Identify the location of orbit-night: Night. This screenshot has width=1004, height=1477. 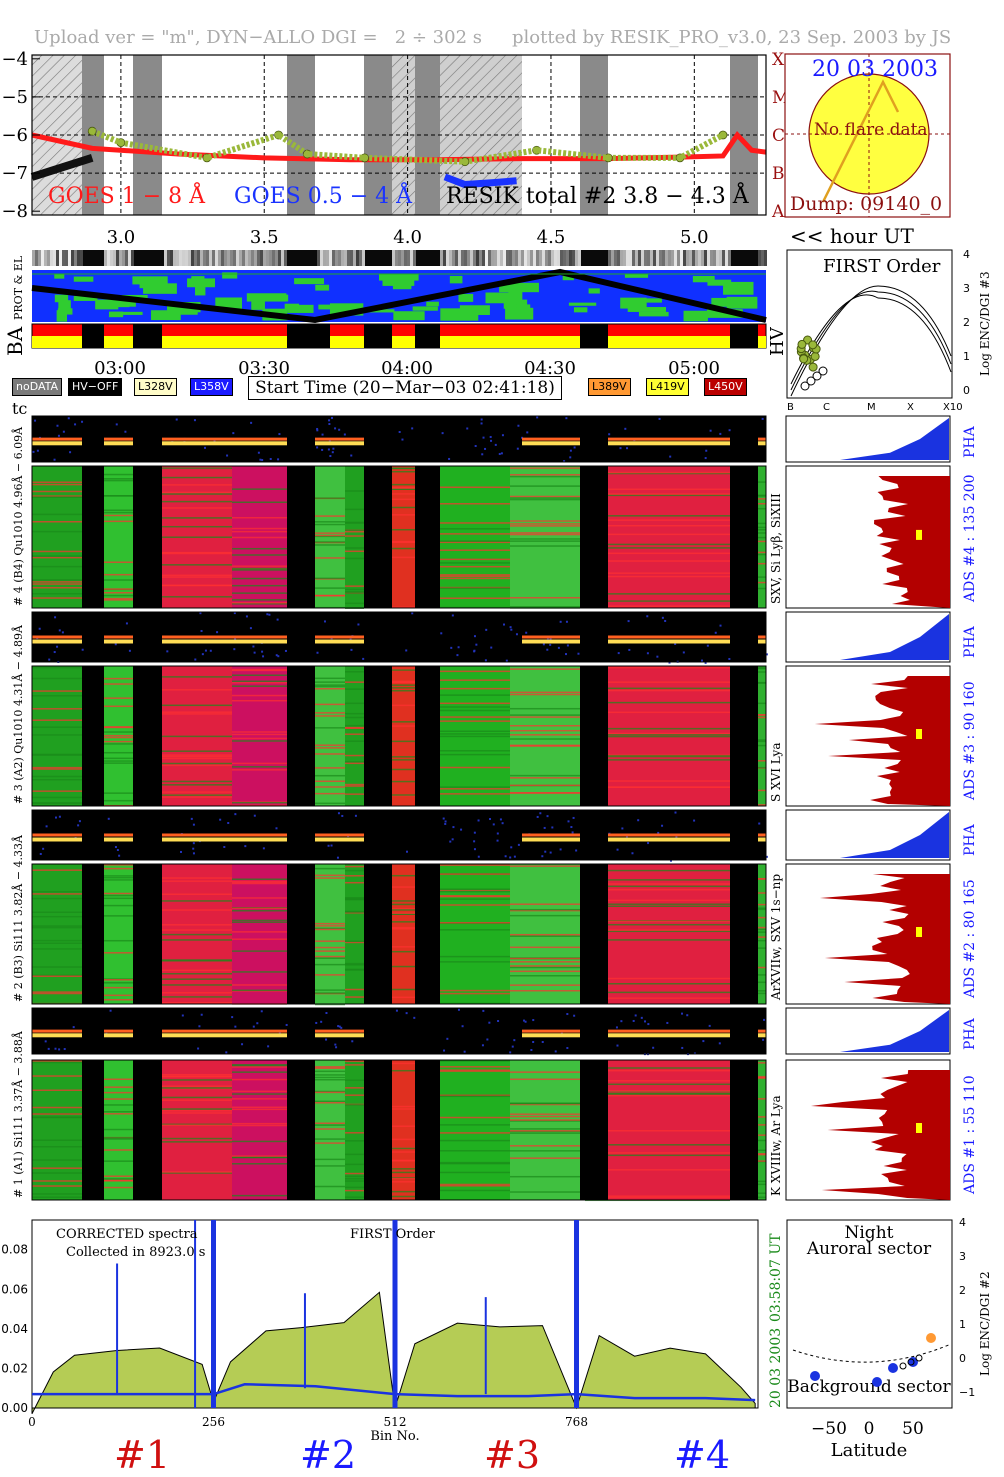
(869, 1233).